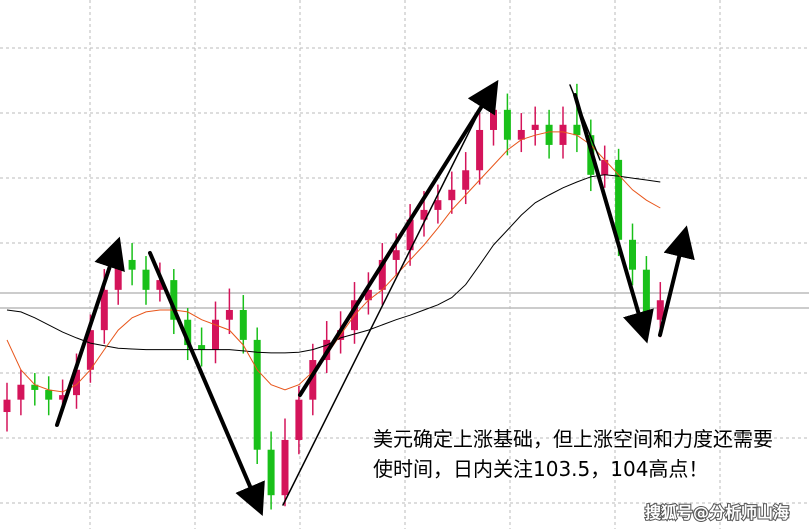  What do you see at coordinates (717, 512) in the screenshot?
I see `watermark: 搜狐号@分析师山海` at bounding box center [717, 512].